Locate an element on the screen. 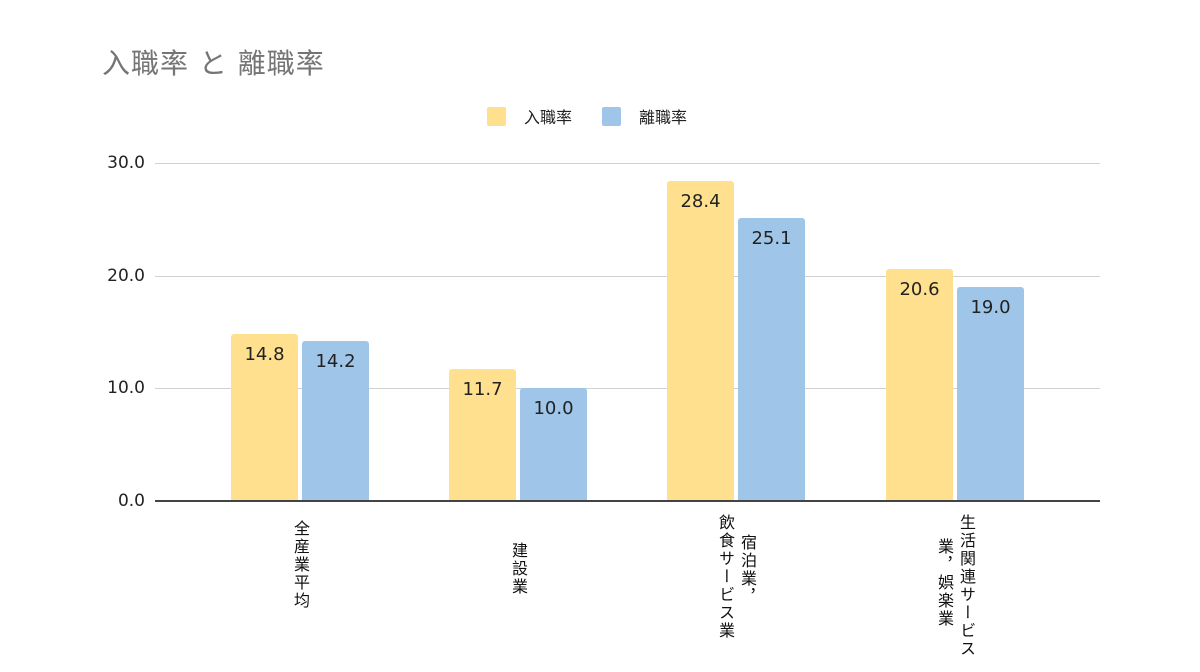 The width and height of the screenshot is (1200, 672). legend-swatch-hire-rate is located at coordinates (496, 116).